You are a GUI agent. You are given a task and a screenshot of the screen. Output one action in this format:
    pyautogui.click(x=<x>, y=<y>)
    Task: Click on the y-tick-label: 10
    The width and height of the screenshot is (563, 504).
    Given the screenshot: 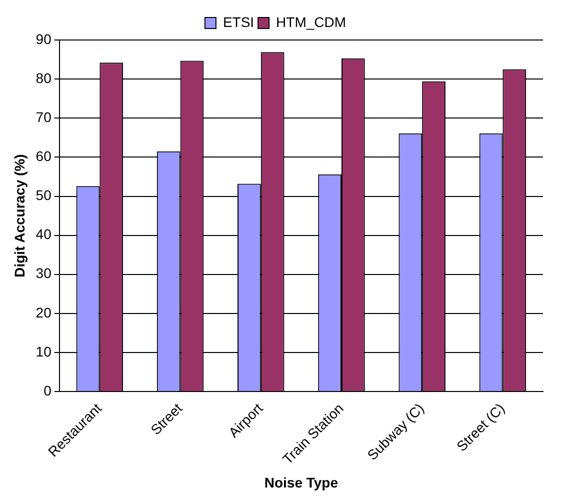 What is the action you would take?
    pyautogui.click(x=44, y=351)
    